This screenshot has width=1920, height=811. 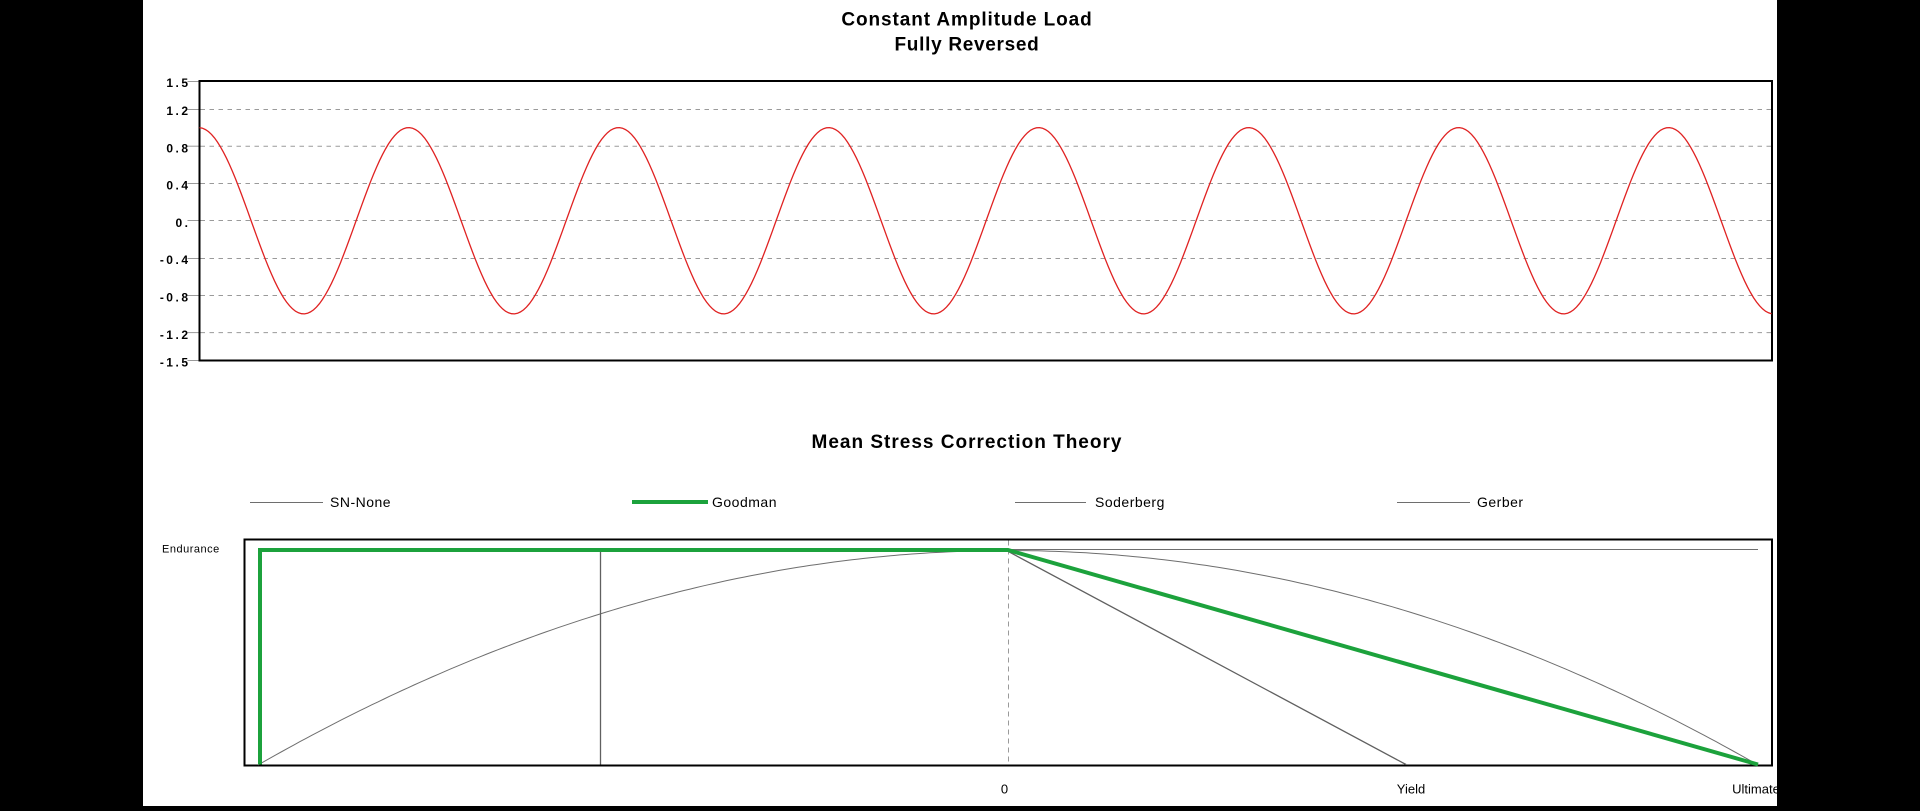 I want to click on svg-text: -1.2, so click(x=175, y=335).